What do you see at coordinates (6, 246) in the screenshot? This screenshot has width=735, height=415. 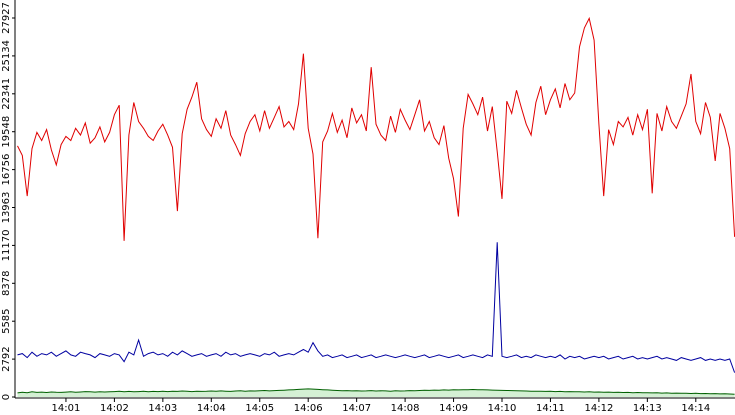 I see `y-tick-label: 11170` at bounding box center [6, 246].